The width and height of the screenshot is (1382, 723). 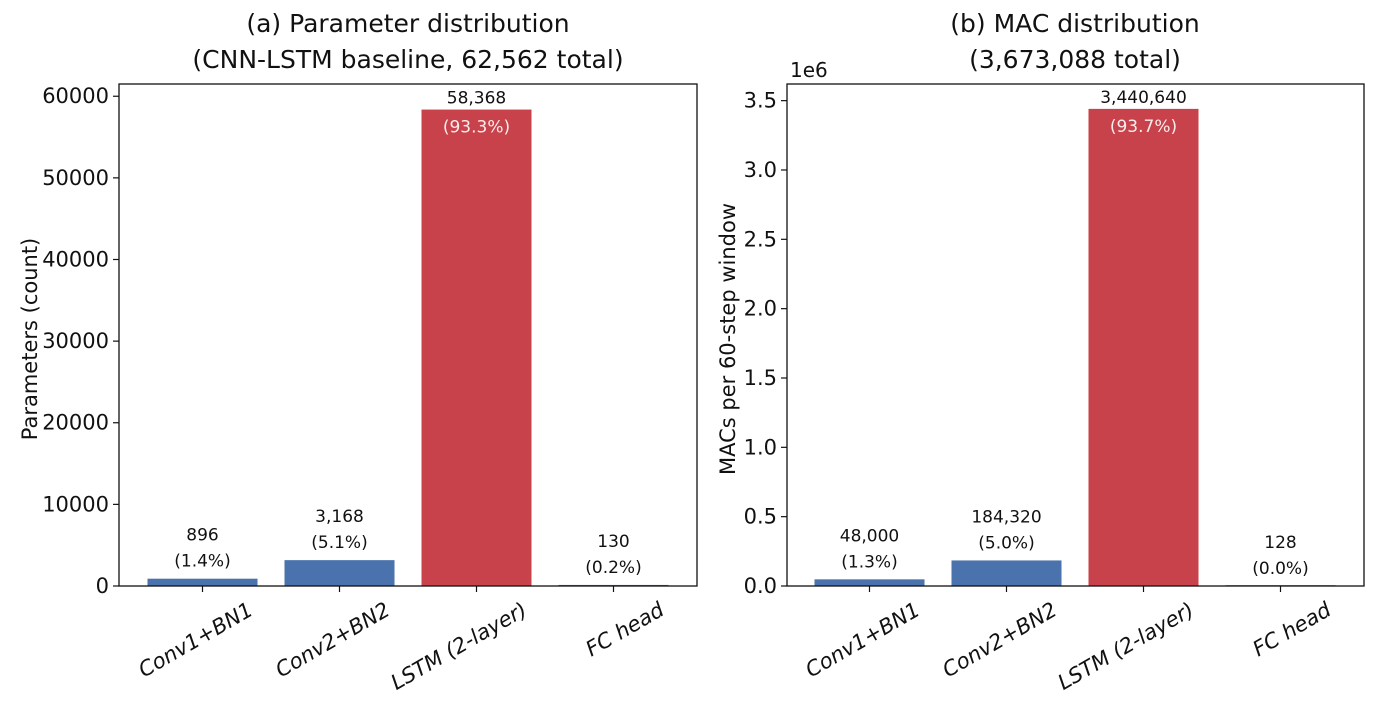 I want to click on panel-b-y-tick-label-8: 3.5, so click(x=760, y=101).